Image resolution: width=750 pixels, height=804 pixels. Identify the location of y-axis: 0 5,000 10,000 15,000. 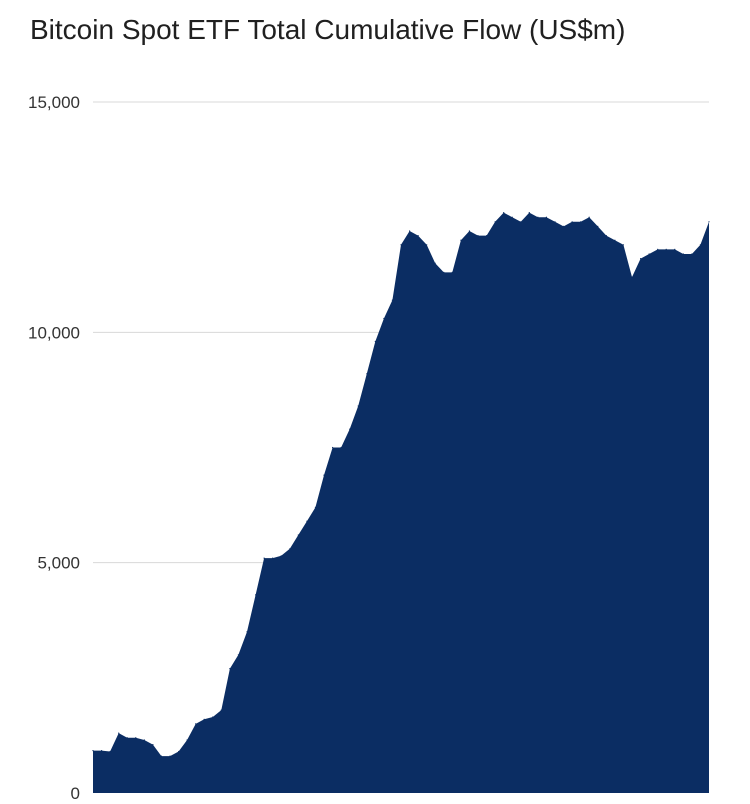
(54, 448).